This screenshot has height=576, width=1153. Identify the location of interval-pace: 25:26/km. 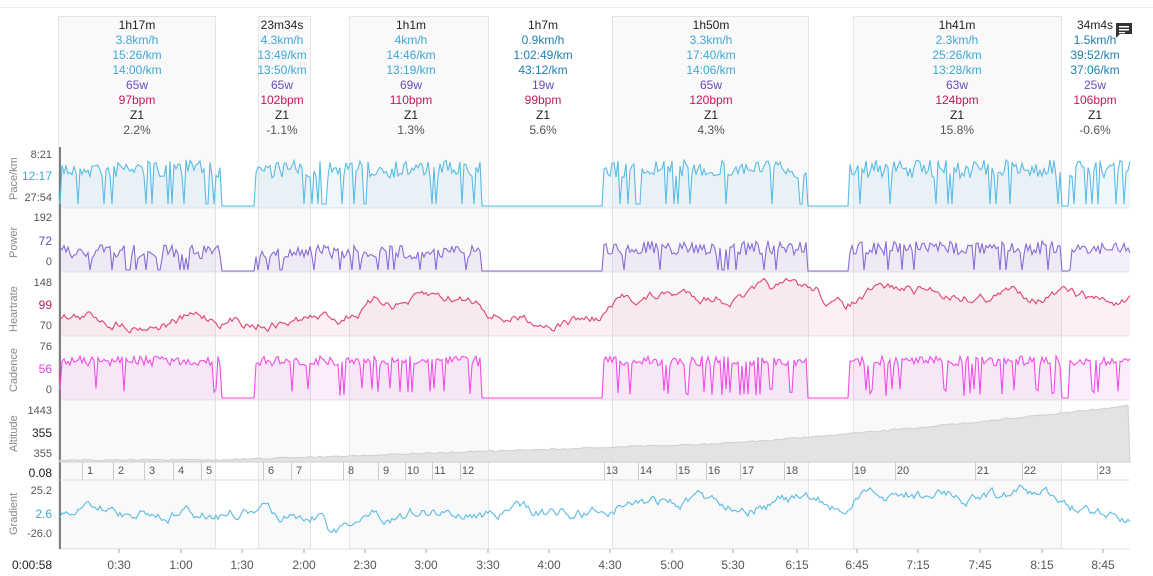
(957, 55).